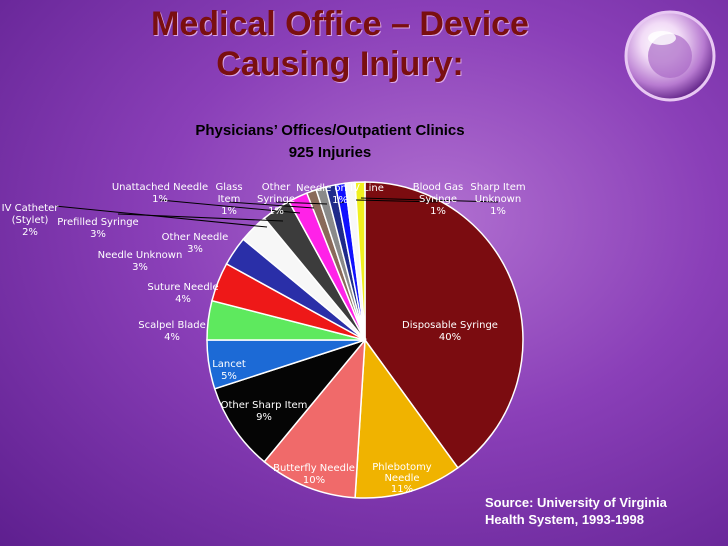 This screenshot has height=546, width=728. I want to click on slice-label-sharp-item-unknown: Sharp Item Unknown 1%, so click(497, 199).